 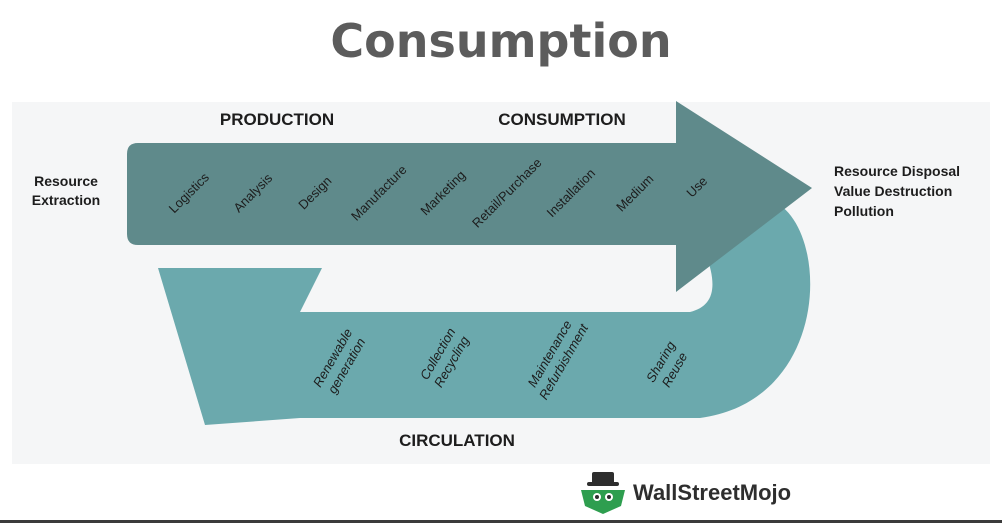 I want to click on wallstreetmojo-logo: WallStreetMojo, so click(x=695, y=493).